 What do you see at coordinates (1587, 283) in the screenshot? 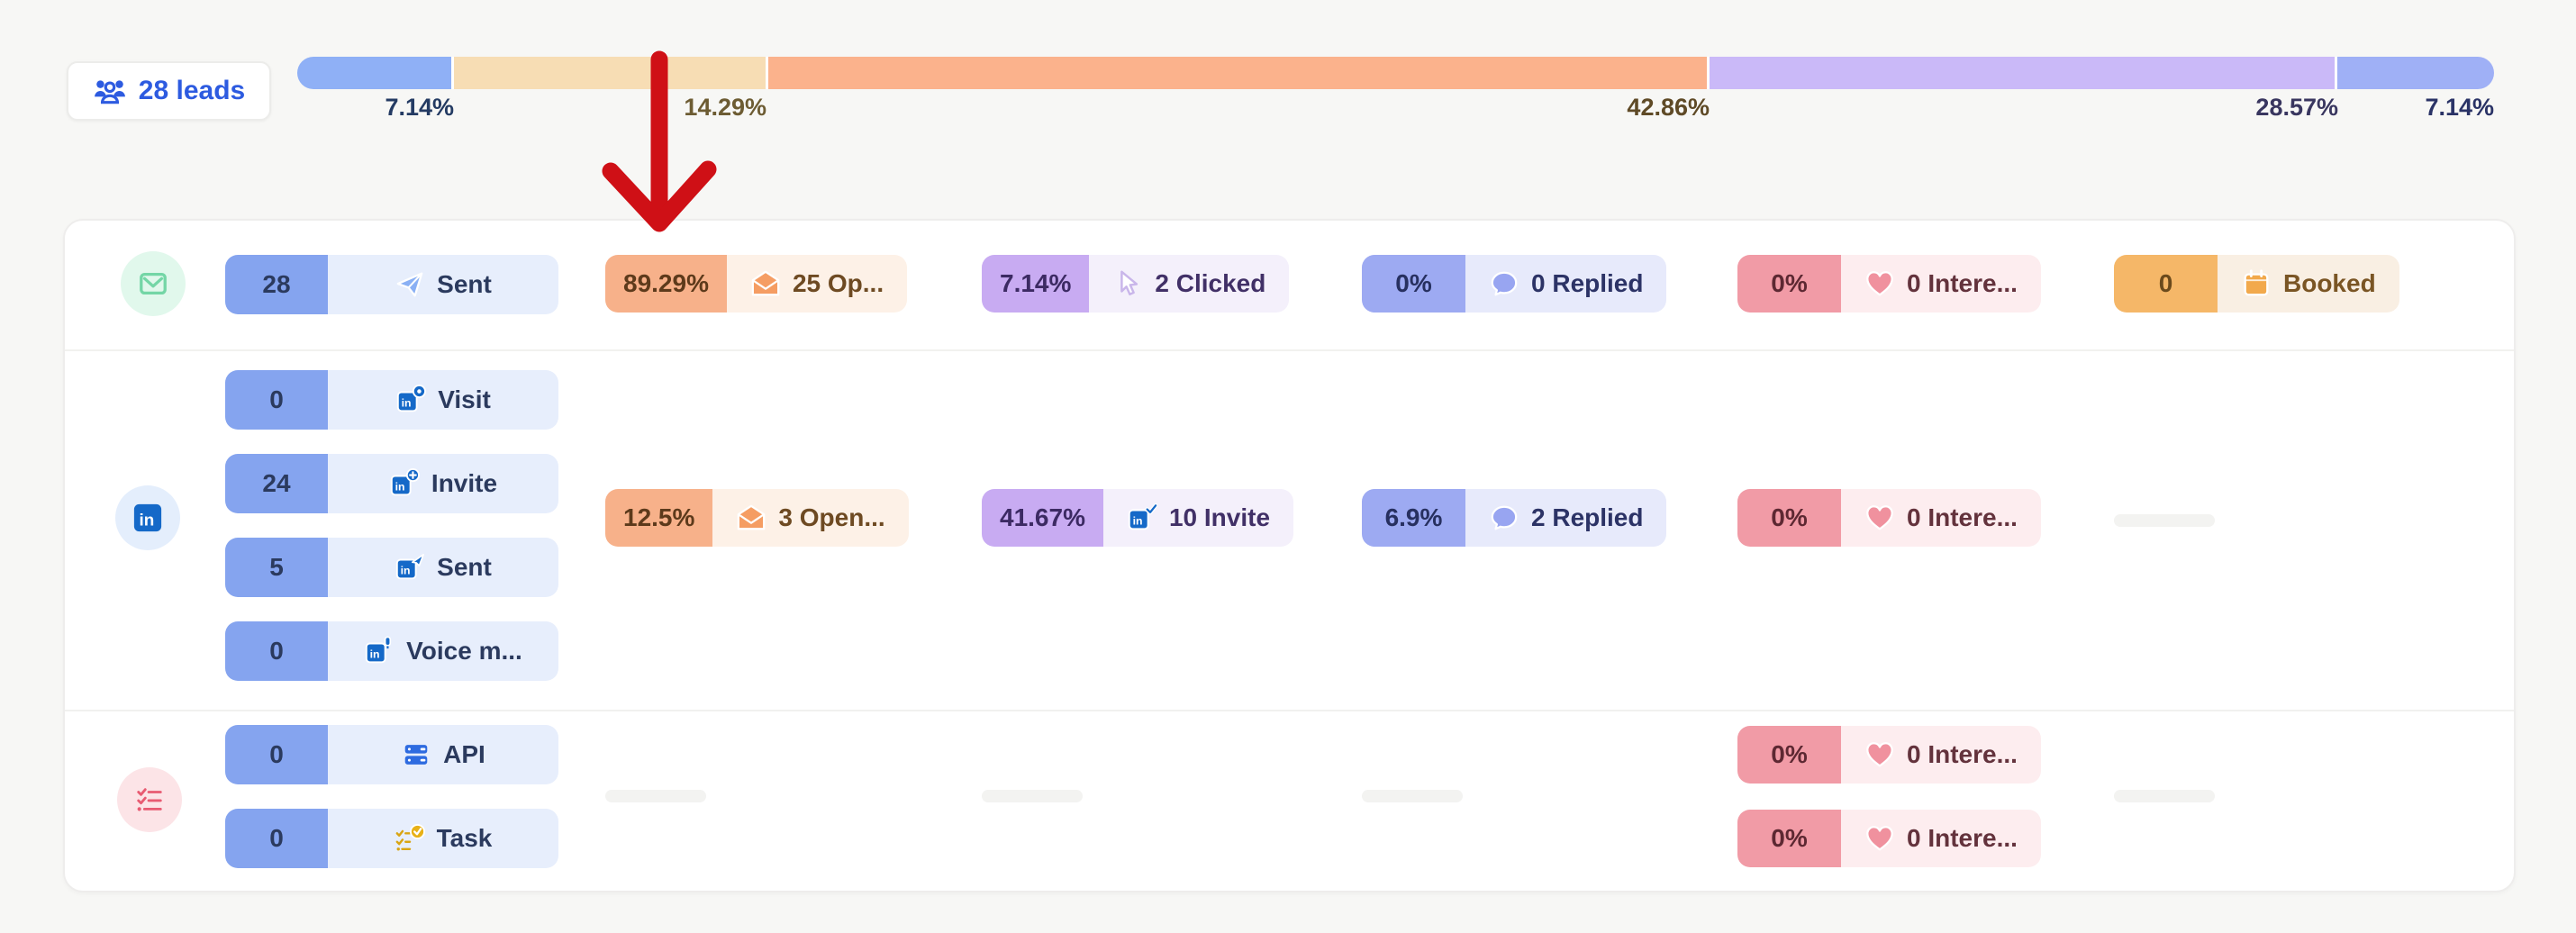
I see `metric-label: 0 Replied` at bounding box center [1587, 283].